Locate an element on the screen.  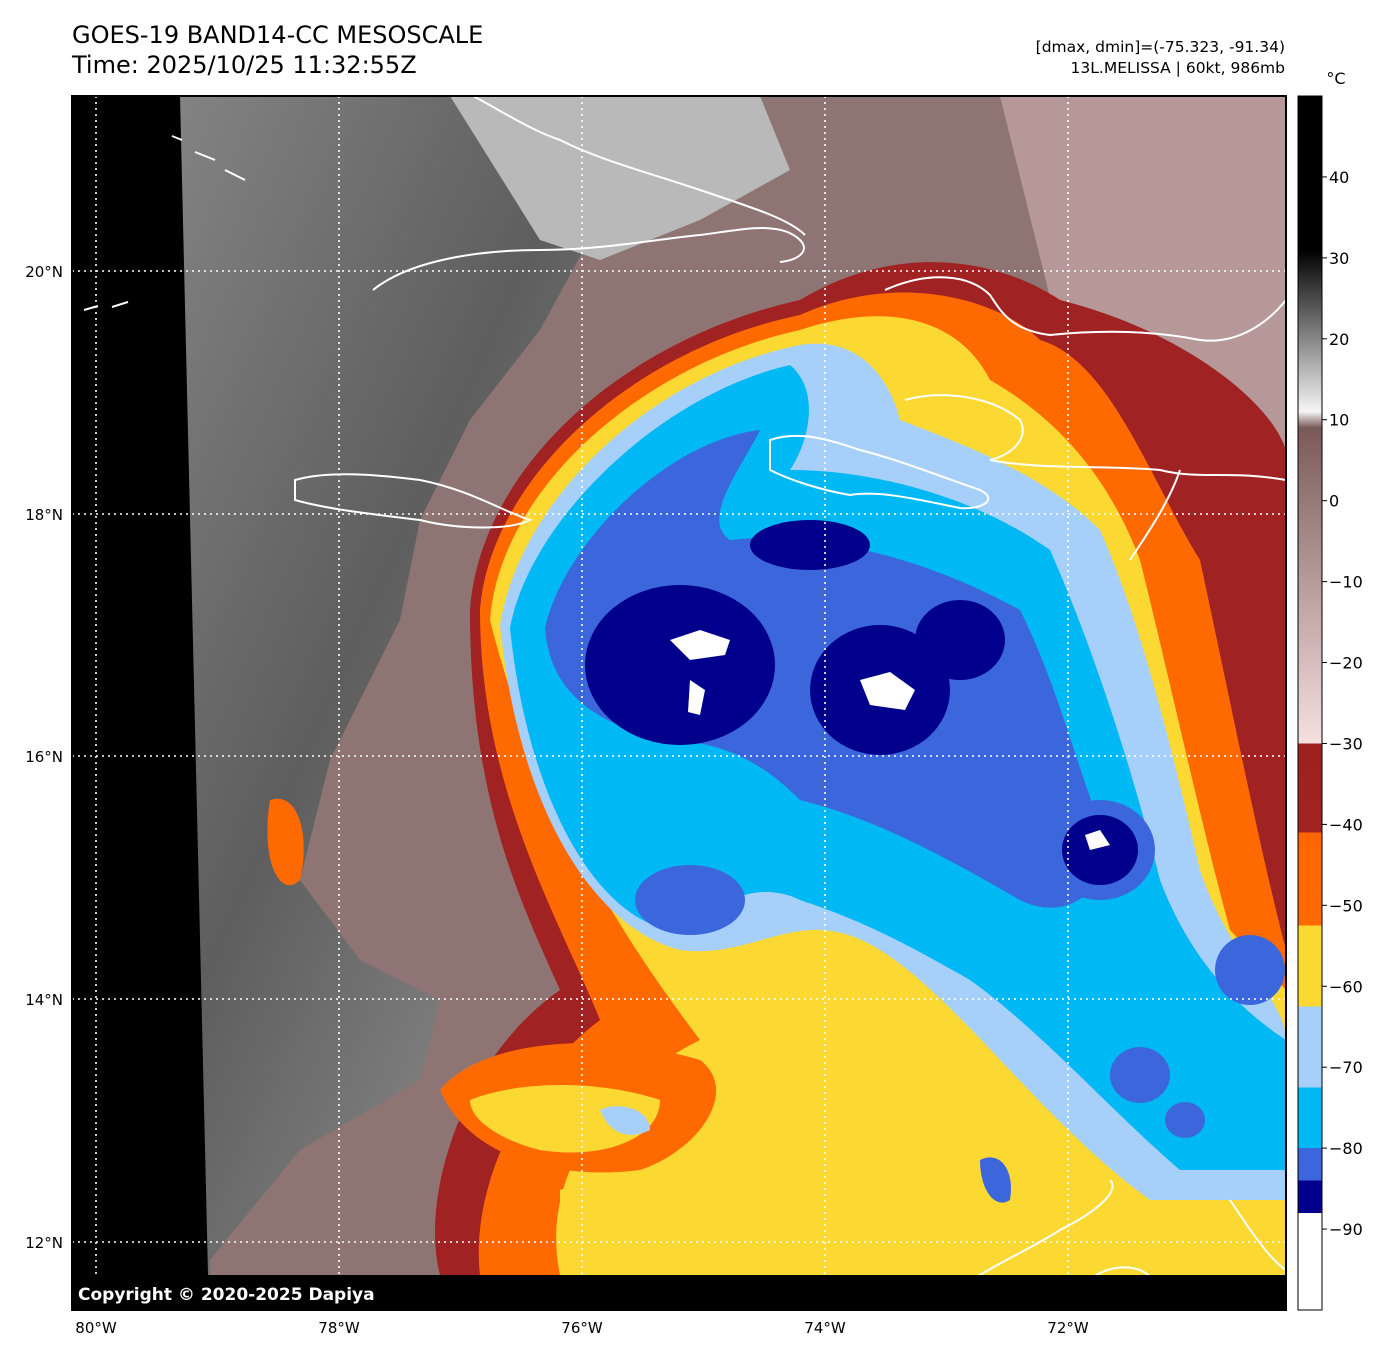
hispaniola-south is located at coordinates (1095, 437).